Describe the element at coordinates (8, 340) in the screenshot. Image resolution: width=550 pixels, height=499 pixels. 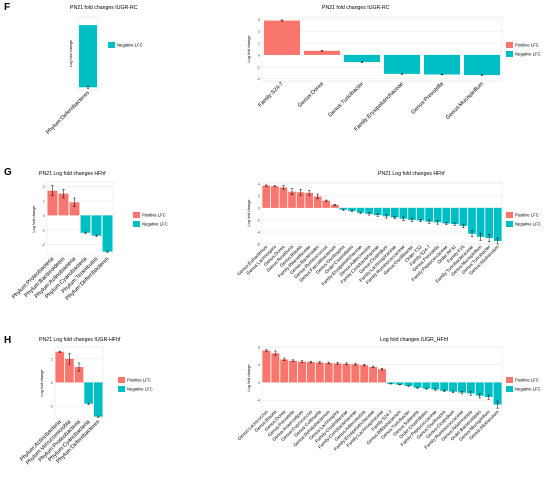
I see `figure-panel-letter-h: H` at that location.